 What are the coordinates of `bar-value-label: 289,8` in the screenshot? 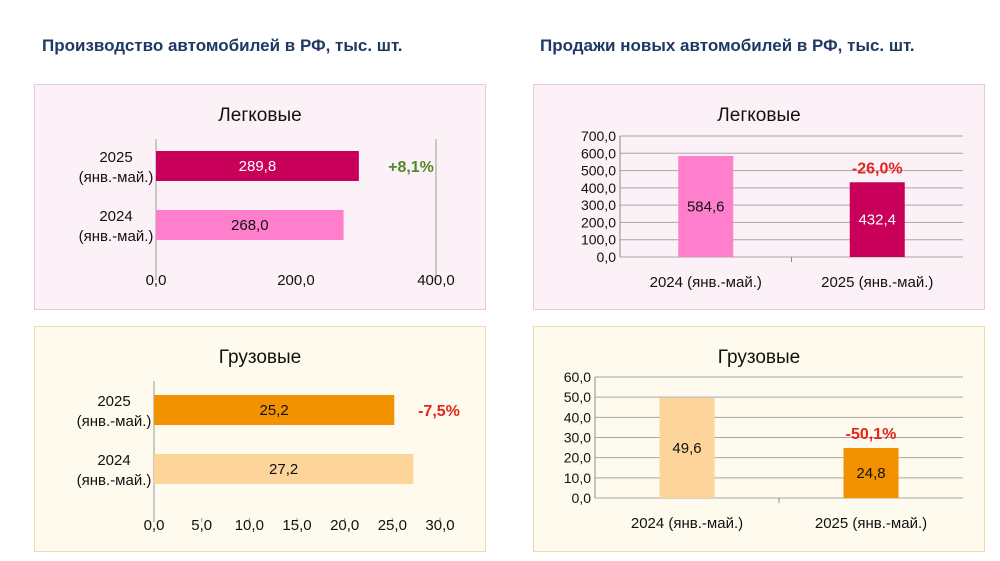 It's located at (258, 166).